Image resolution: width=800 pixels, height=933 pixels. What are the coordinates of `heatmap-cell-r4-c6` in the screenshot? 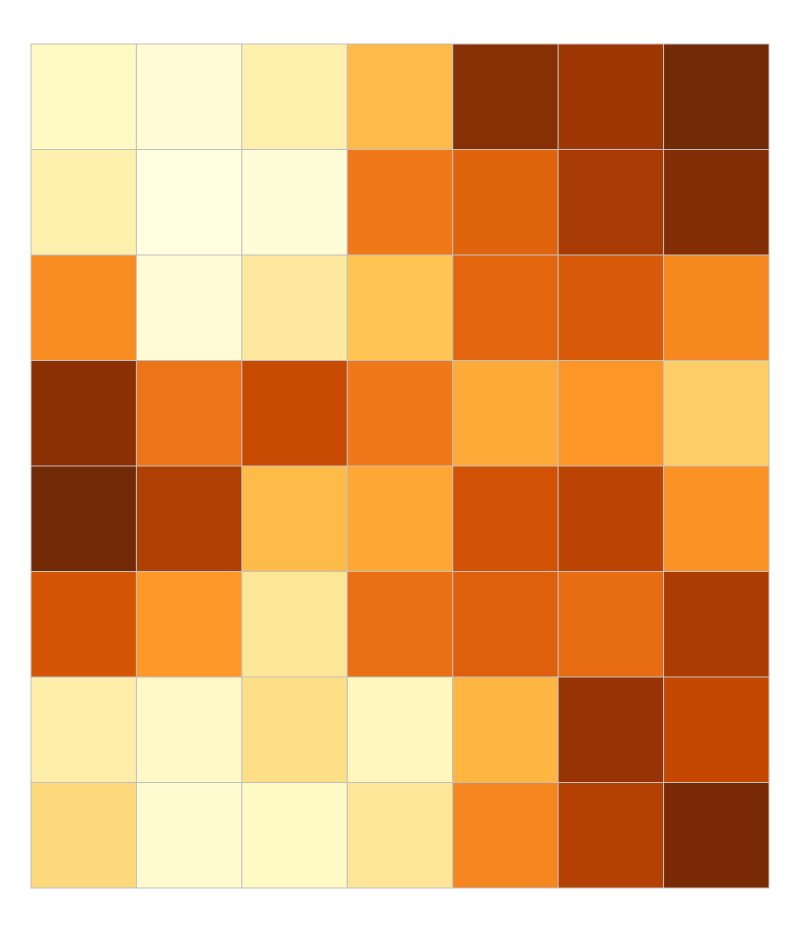 It's located at (716, 518).